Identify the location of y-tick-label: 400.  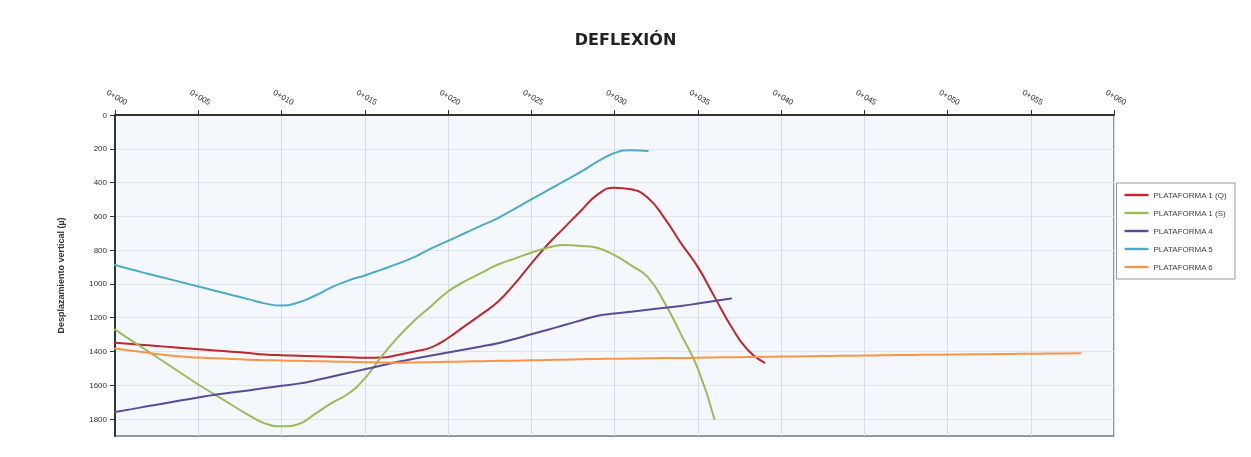
(100, 183).